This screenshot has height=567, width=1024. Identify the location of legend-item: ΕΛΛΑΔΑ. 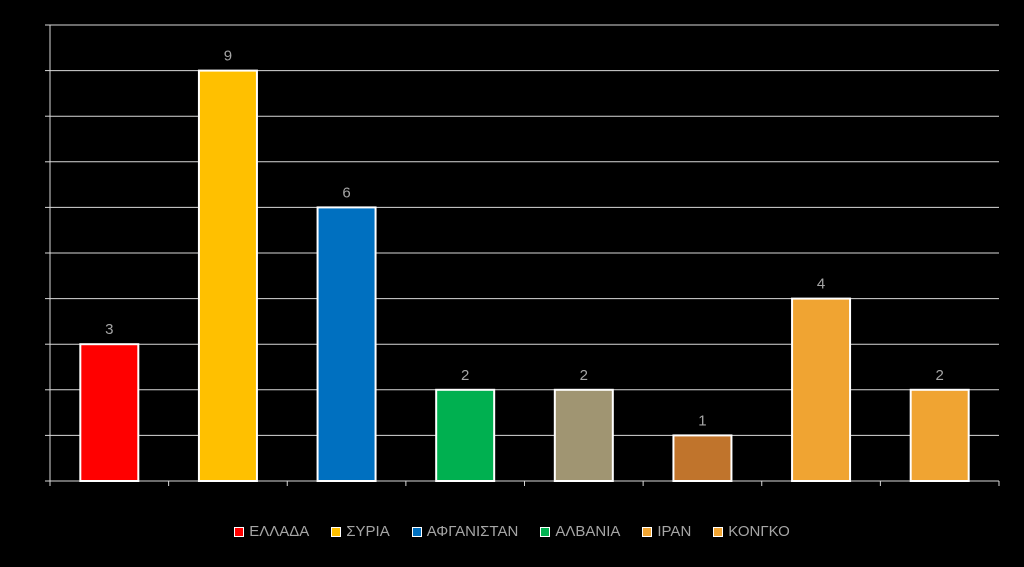
(271, 531).